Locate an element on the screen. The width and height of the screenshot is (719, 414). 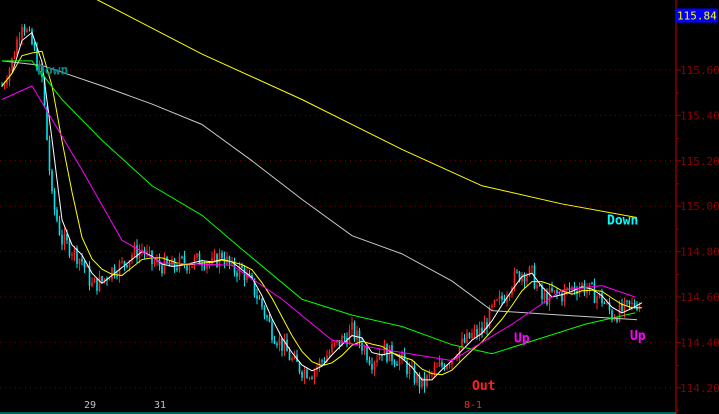
y-tick-label: 115.20 is located at coordinates (699, 161).